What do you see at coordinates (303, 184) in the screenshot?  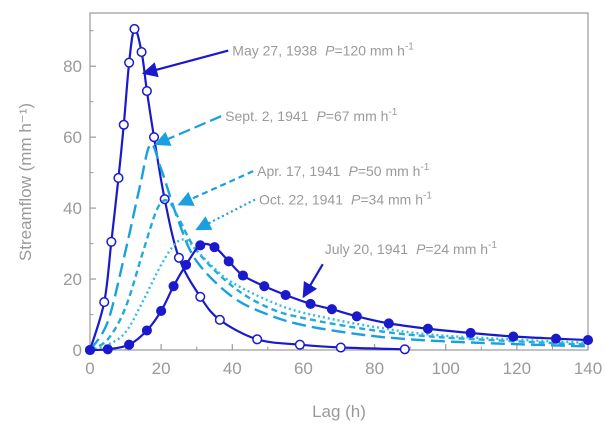 I see `annotation-3: Apr. 17, 1941 P=50 mm h-1` at bounding box center [303, 184].